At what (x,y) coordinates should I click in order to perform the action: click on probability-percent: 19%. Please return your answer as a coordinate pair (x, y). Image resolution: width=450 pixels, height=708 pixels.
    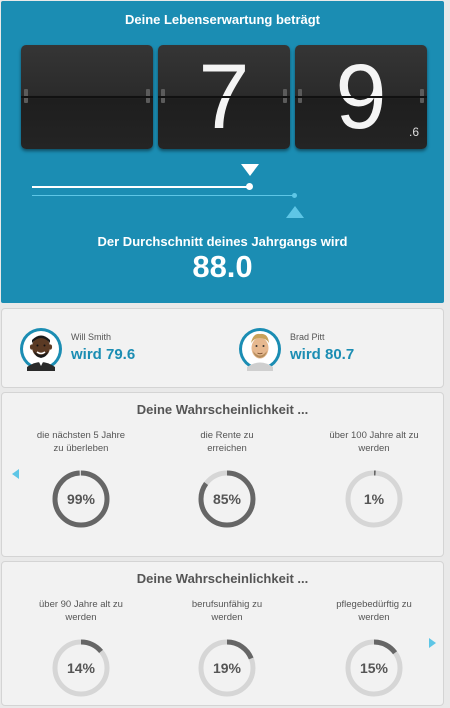
    Looking at the image, I should click on (227, 668).